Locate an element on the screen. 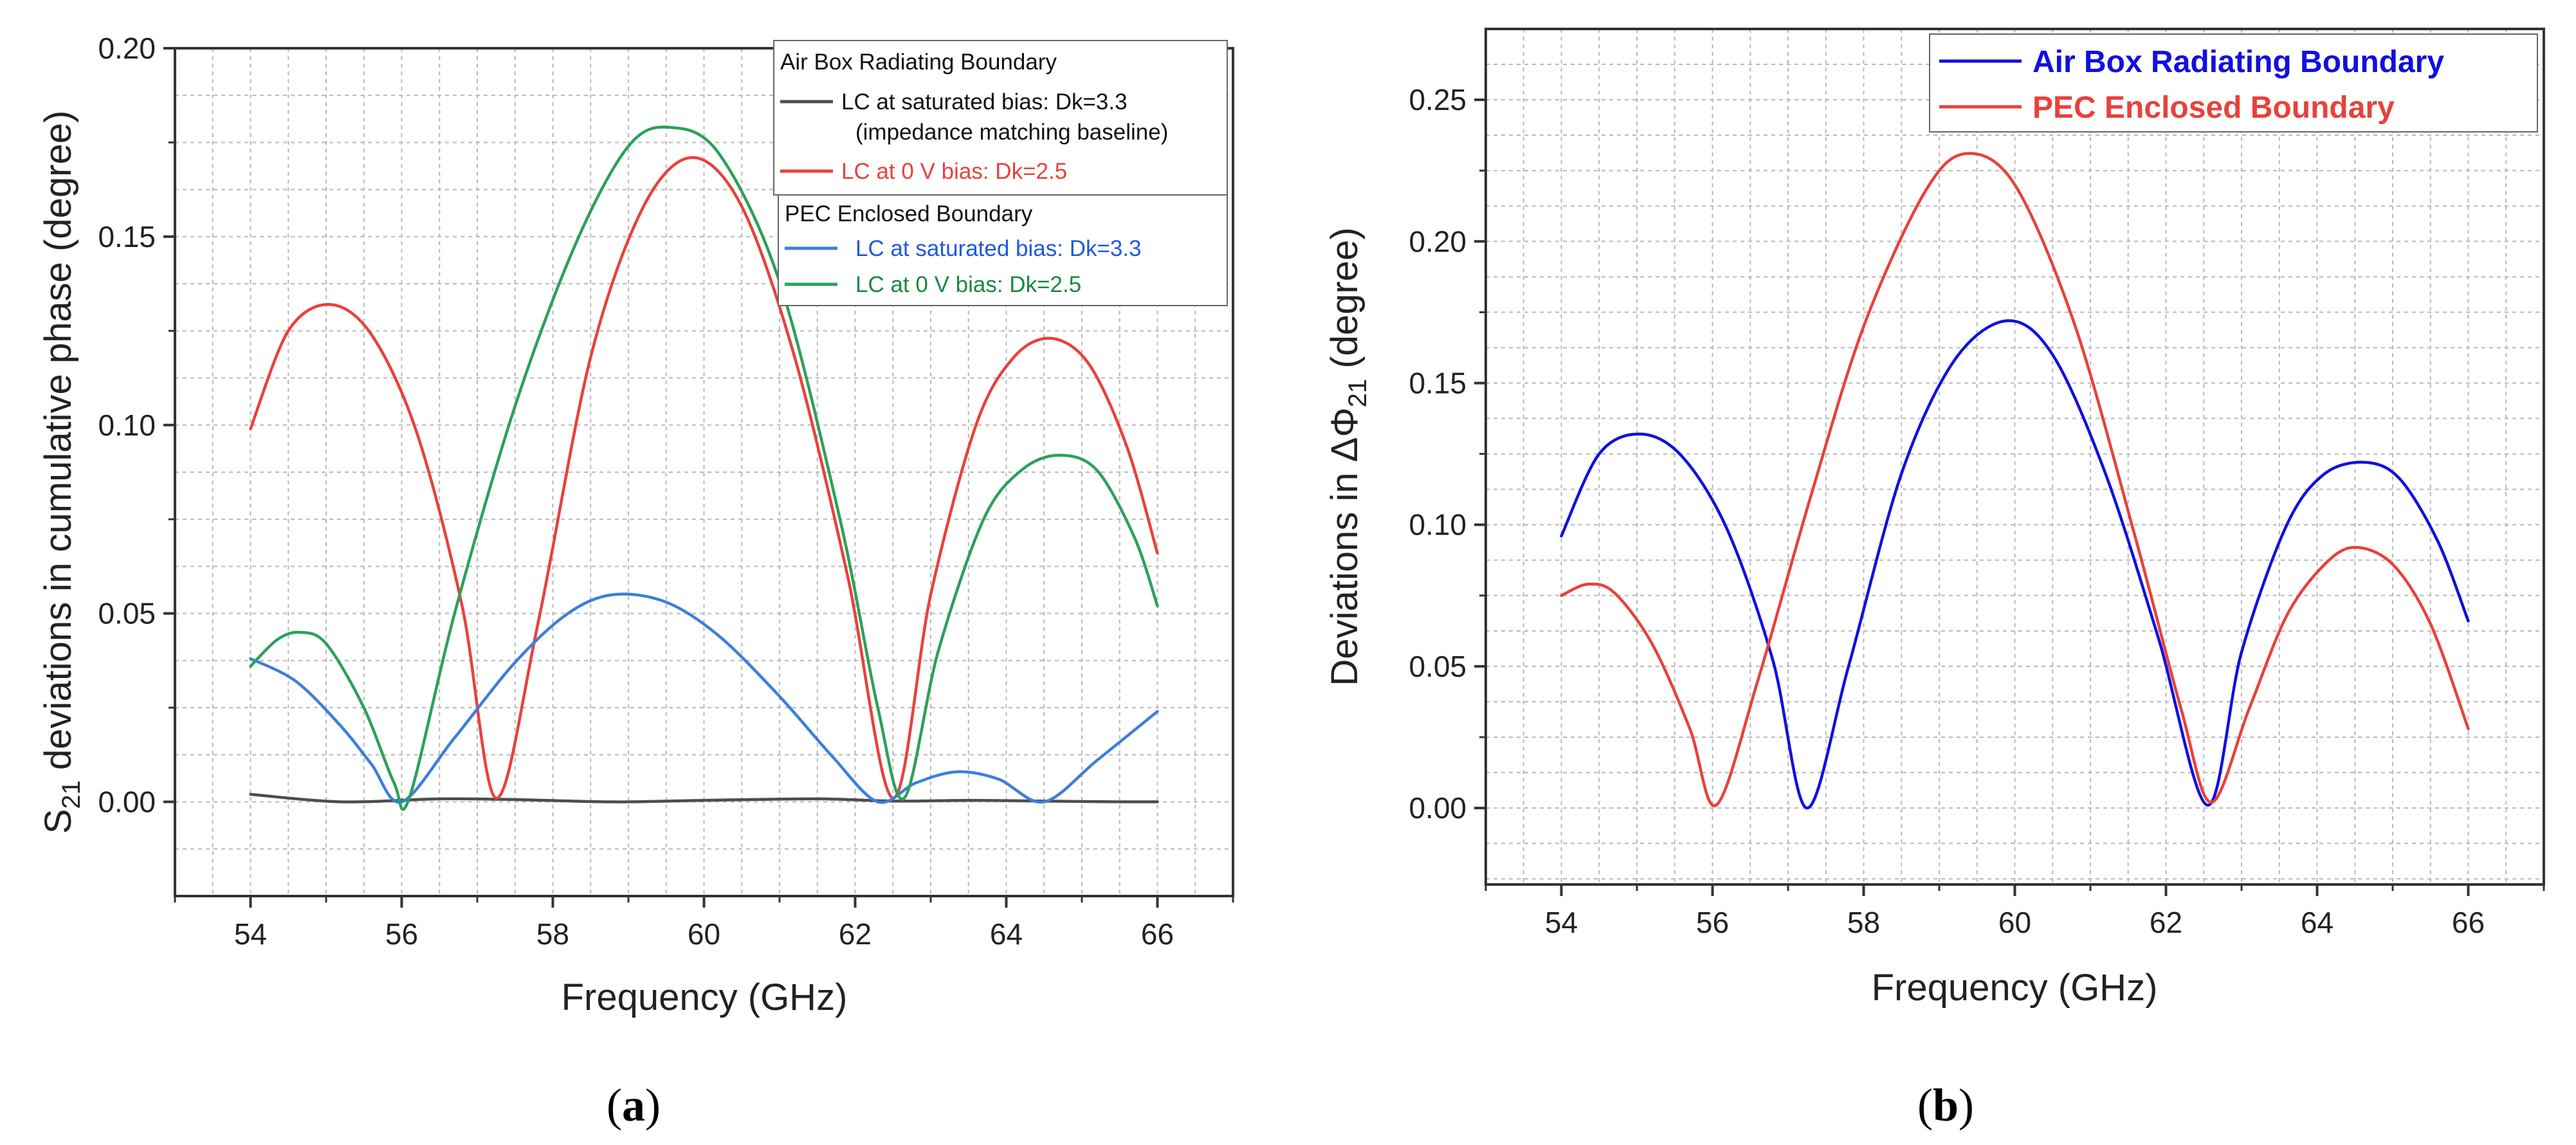  chart-b-legend-box is located at coordinates (2233, 83).